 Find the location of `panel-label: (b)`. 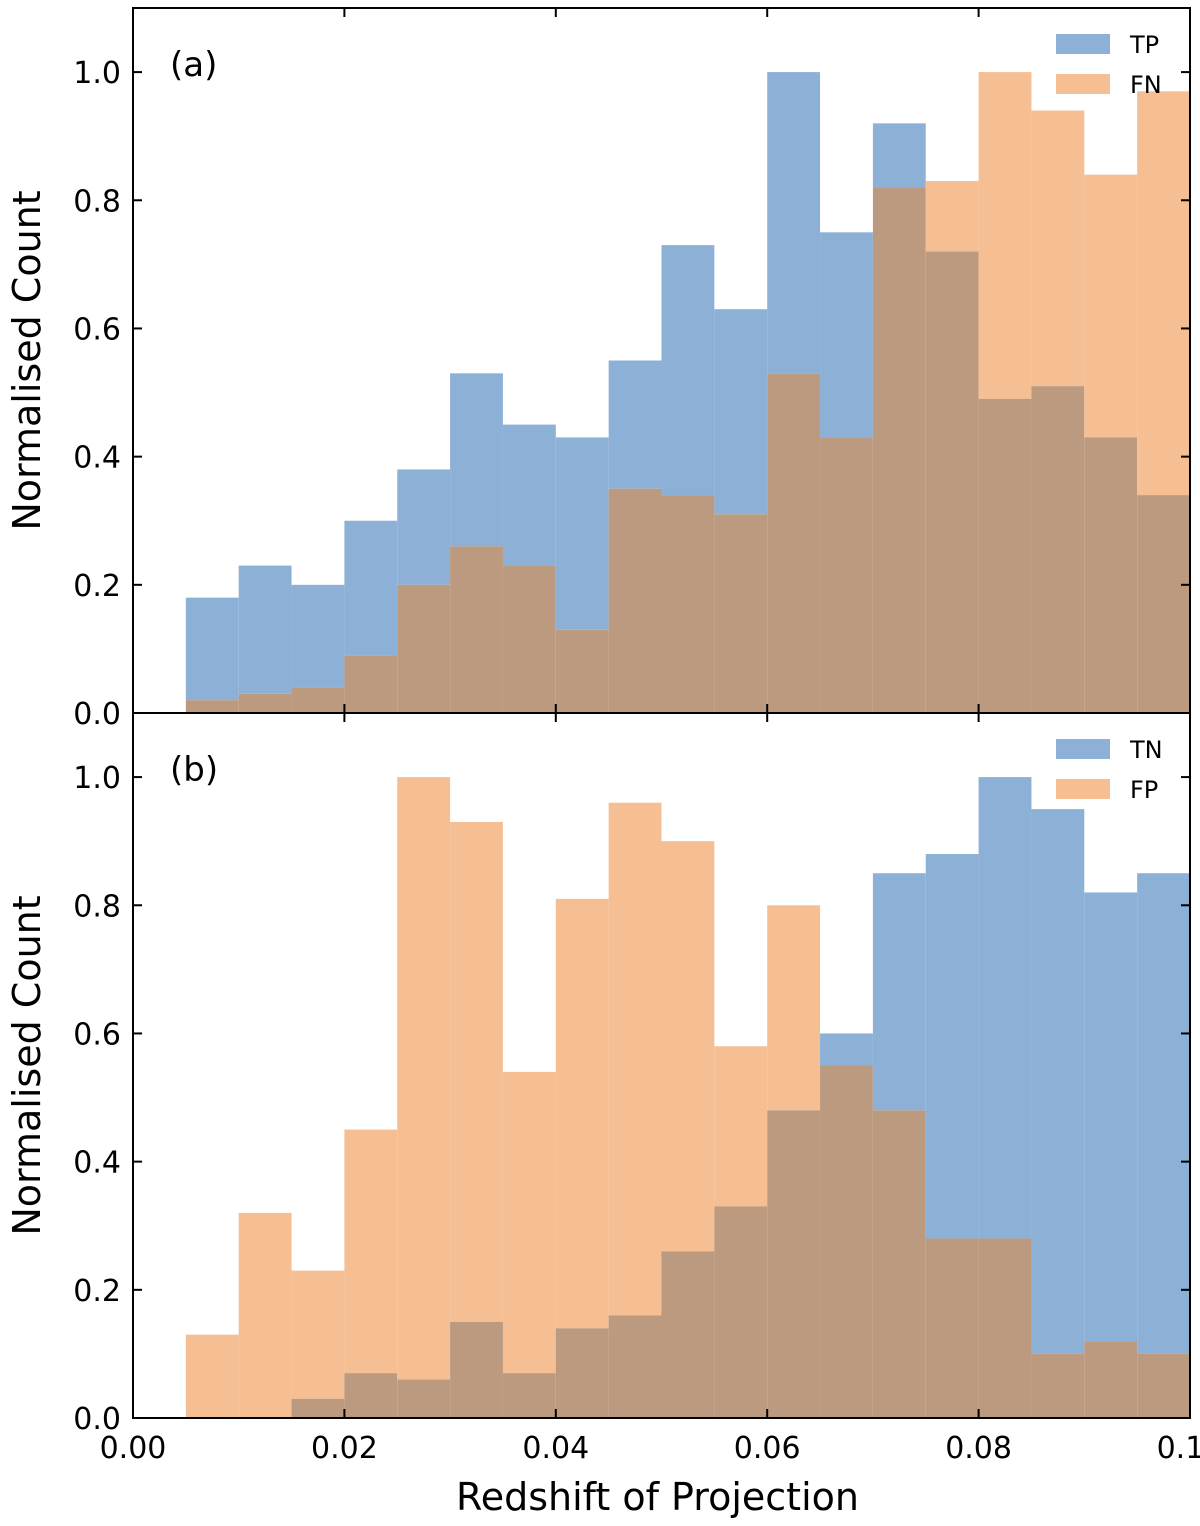

panel-label: (b) is located at coordinates (194, 770).